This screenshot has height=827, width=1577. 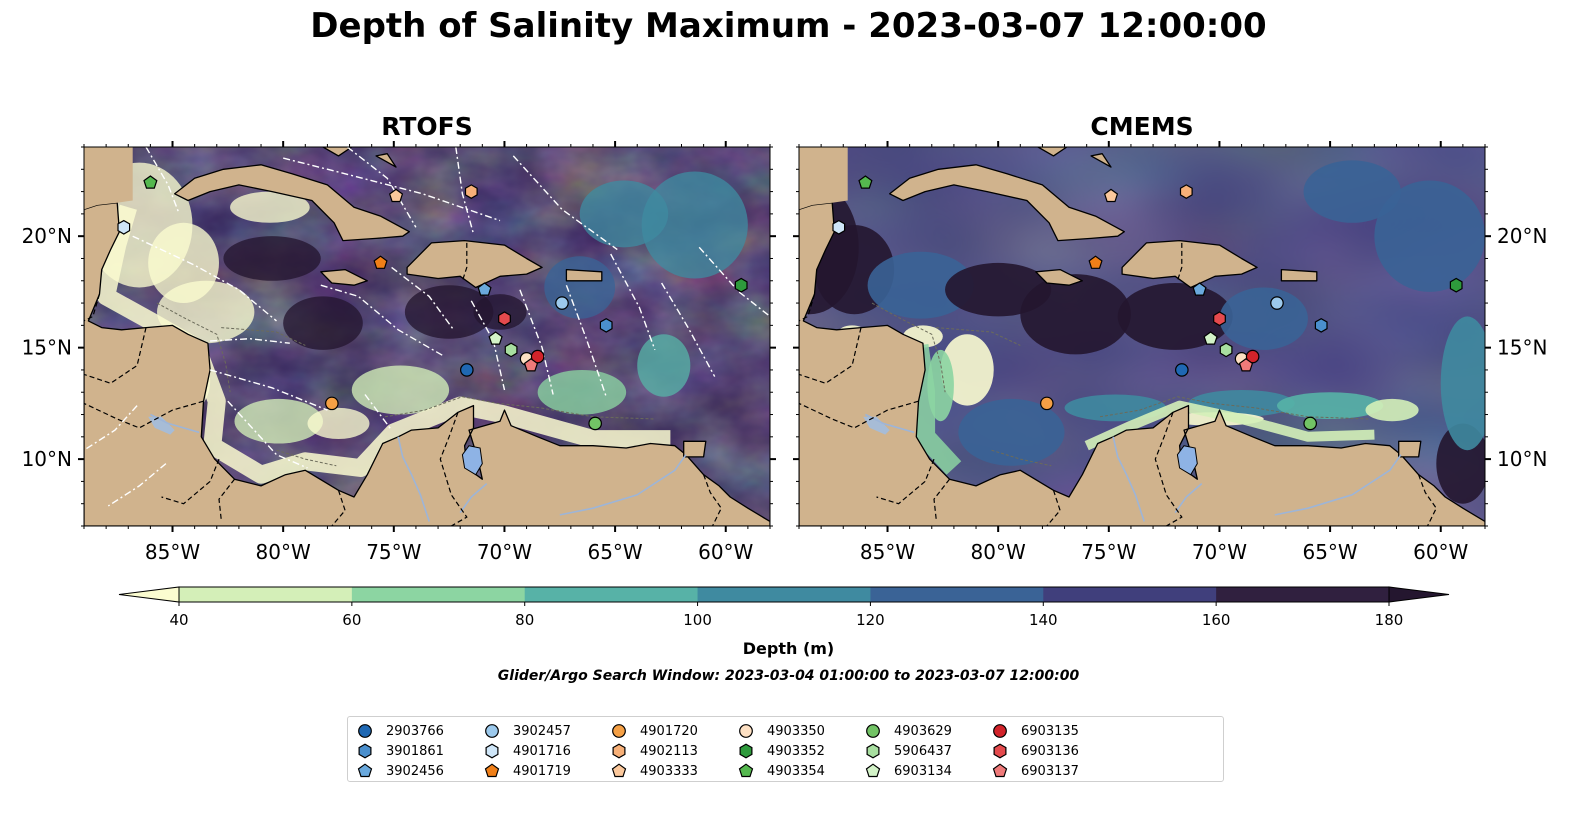 What do you see at coordinates (47, 459) in the screenshot?
I see `lat-tick-label: 10°N` at bounding box center [47, 459].